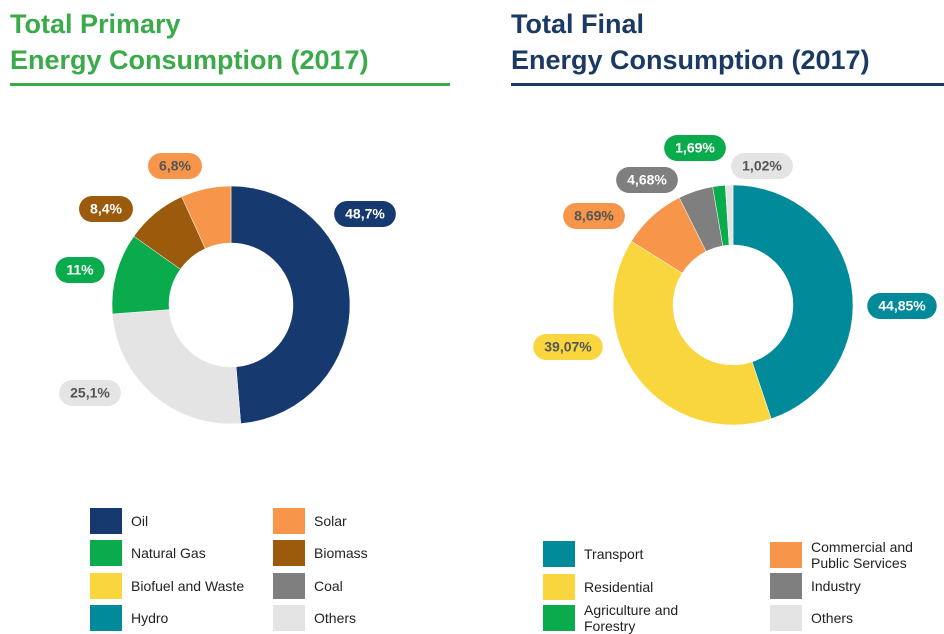 This screenshot has width=944, height=634. I want to click on value-label-text: 1,02%, so click(762, 166).